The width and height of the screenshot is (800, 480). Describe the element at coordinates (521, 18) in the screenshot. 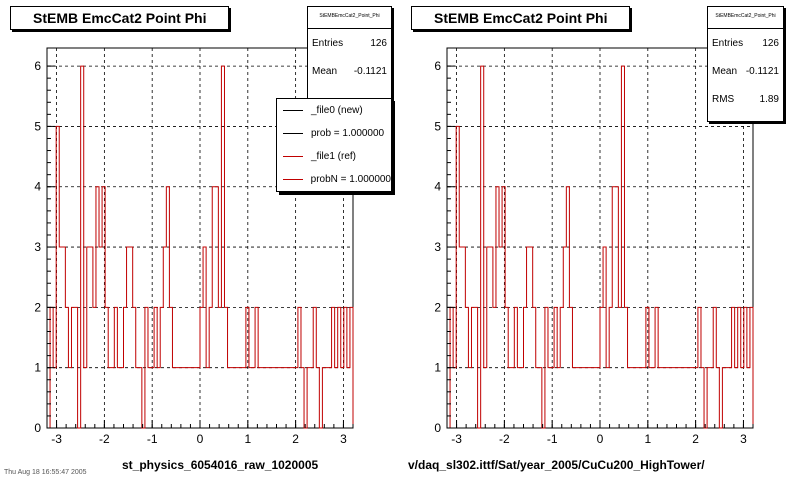

I see `right-plot-title: StEMB EmcCat2 Point Phi` at that location.